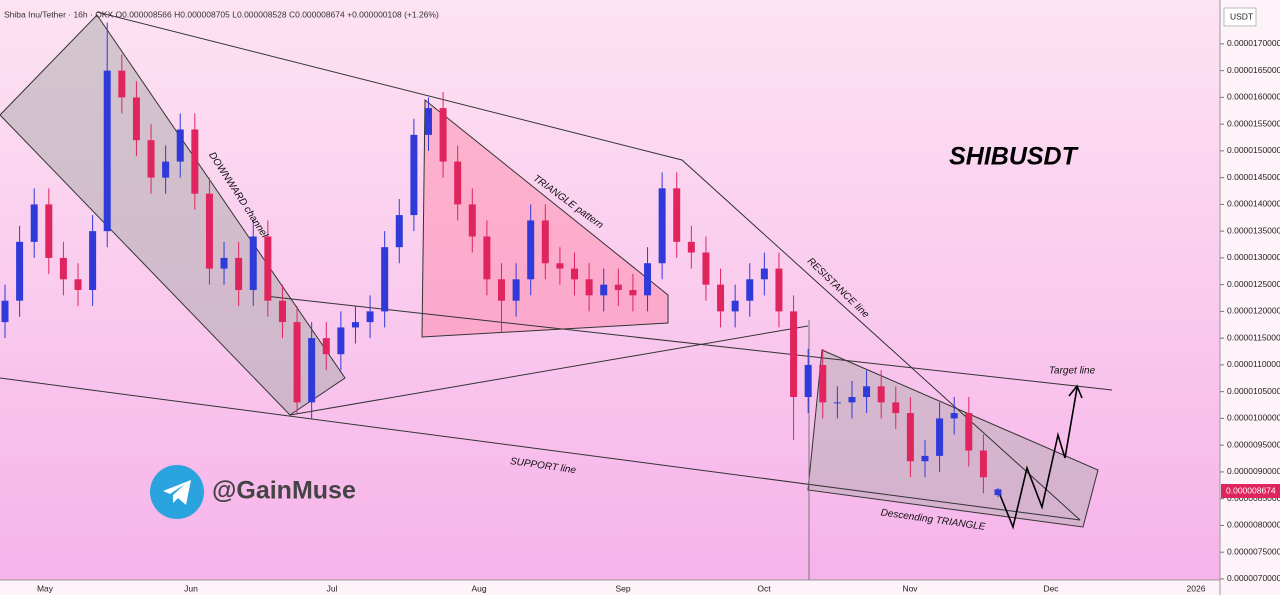  Describe the element at coordinates (191, 588) in the screenshot. I see `x-tick-label: Jun` at that location.